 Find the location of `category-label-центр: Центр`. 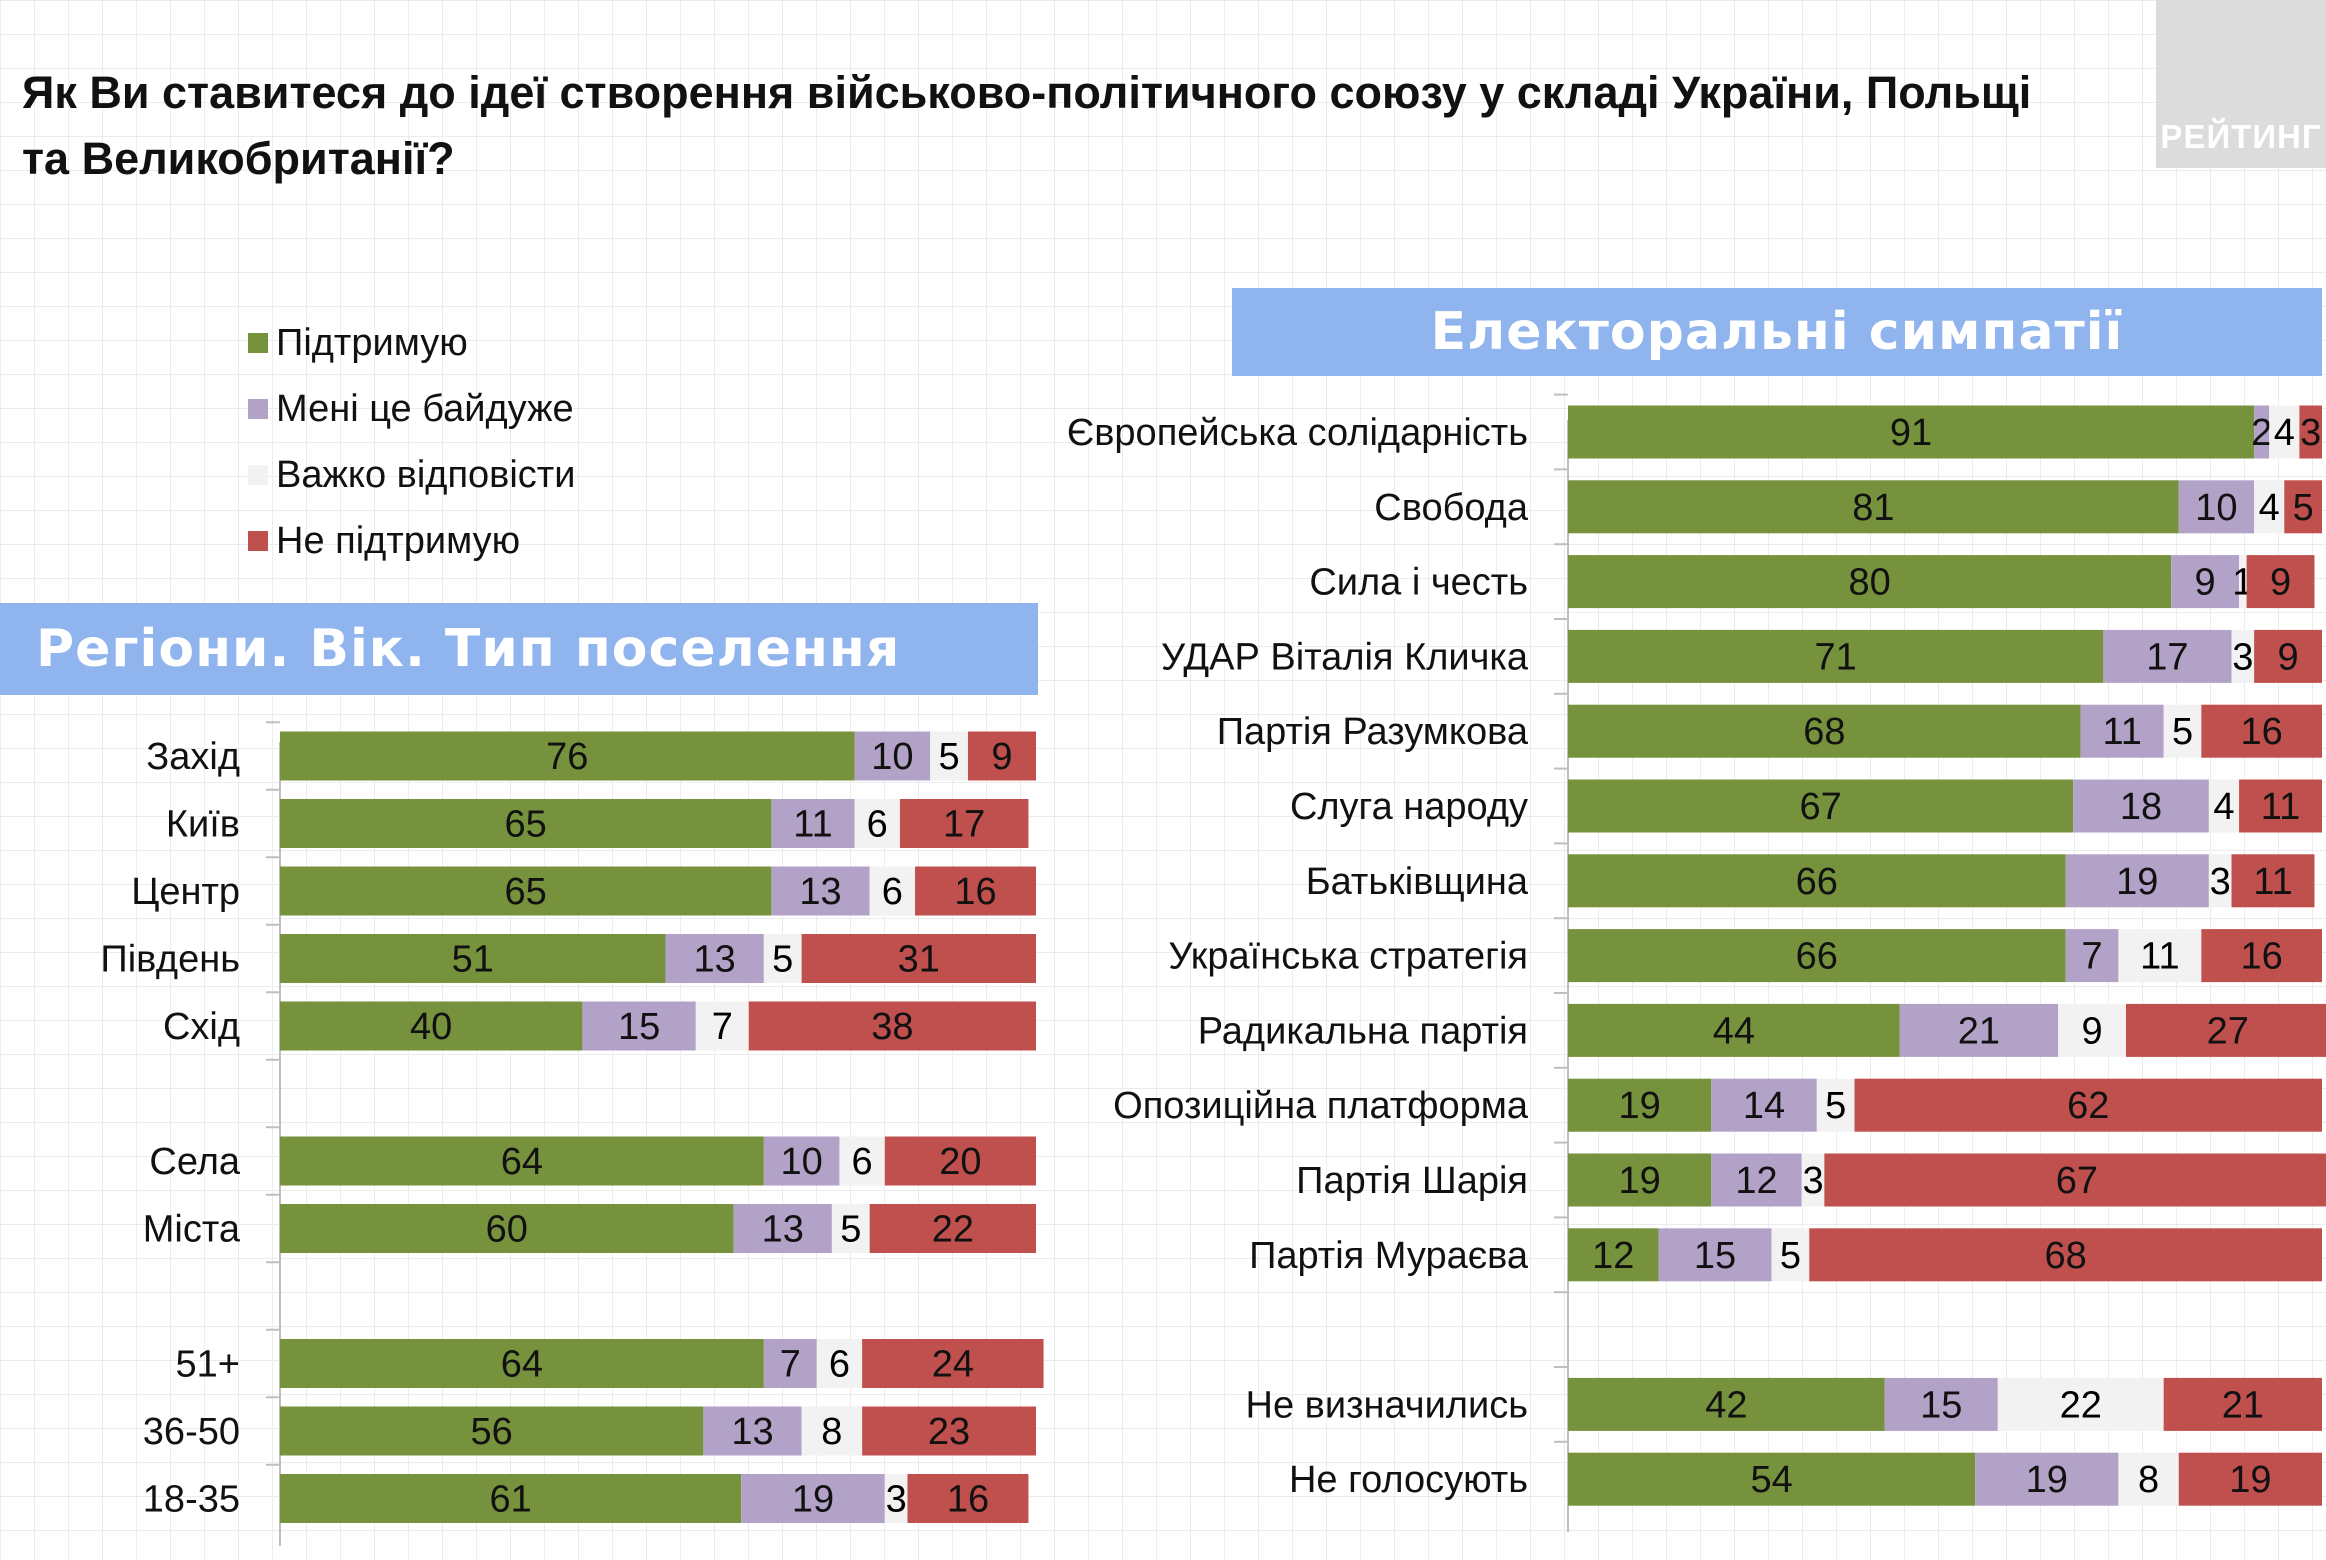

category-label-центр: Центр is located at coordinates (185, 892).